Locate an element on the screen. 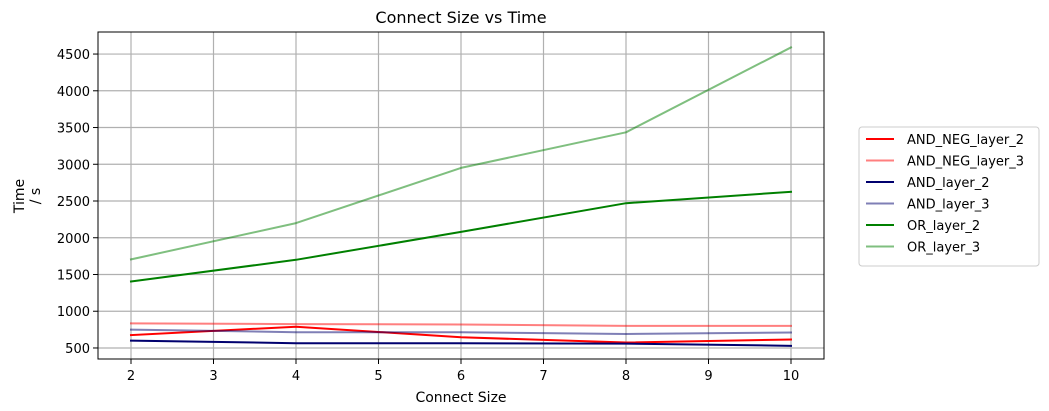  legend-label: AND_NEG_layer_2 is located at coordinates (965, 140).